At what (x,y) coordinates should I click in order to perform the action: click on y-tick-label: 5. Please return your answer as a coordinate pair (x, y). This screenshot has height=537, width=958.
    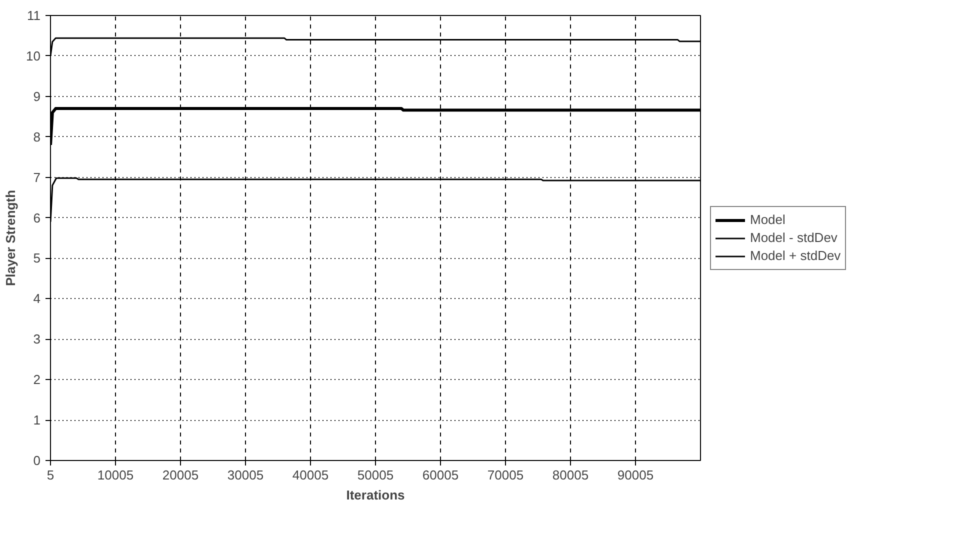
    Looking at the image, I should click on (37, 258).